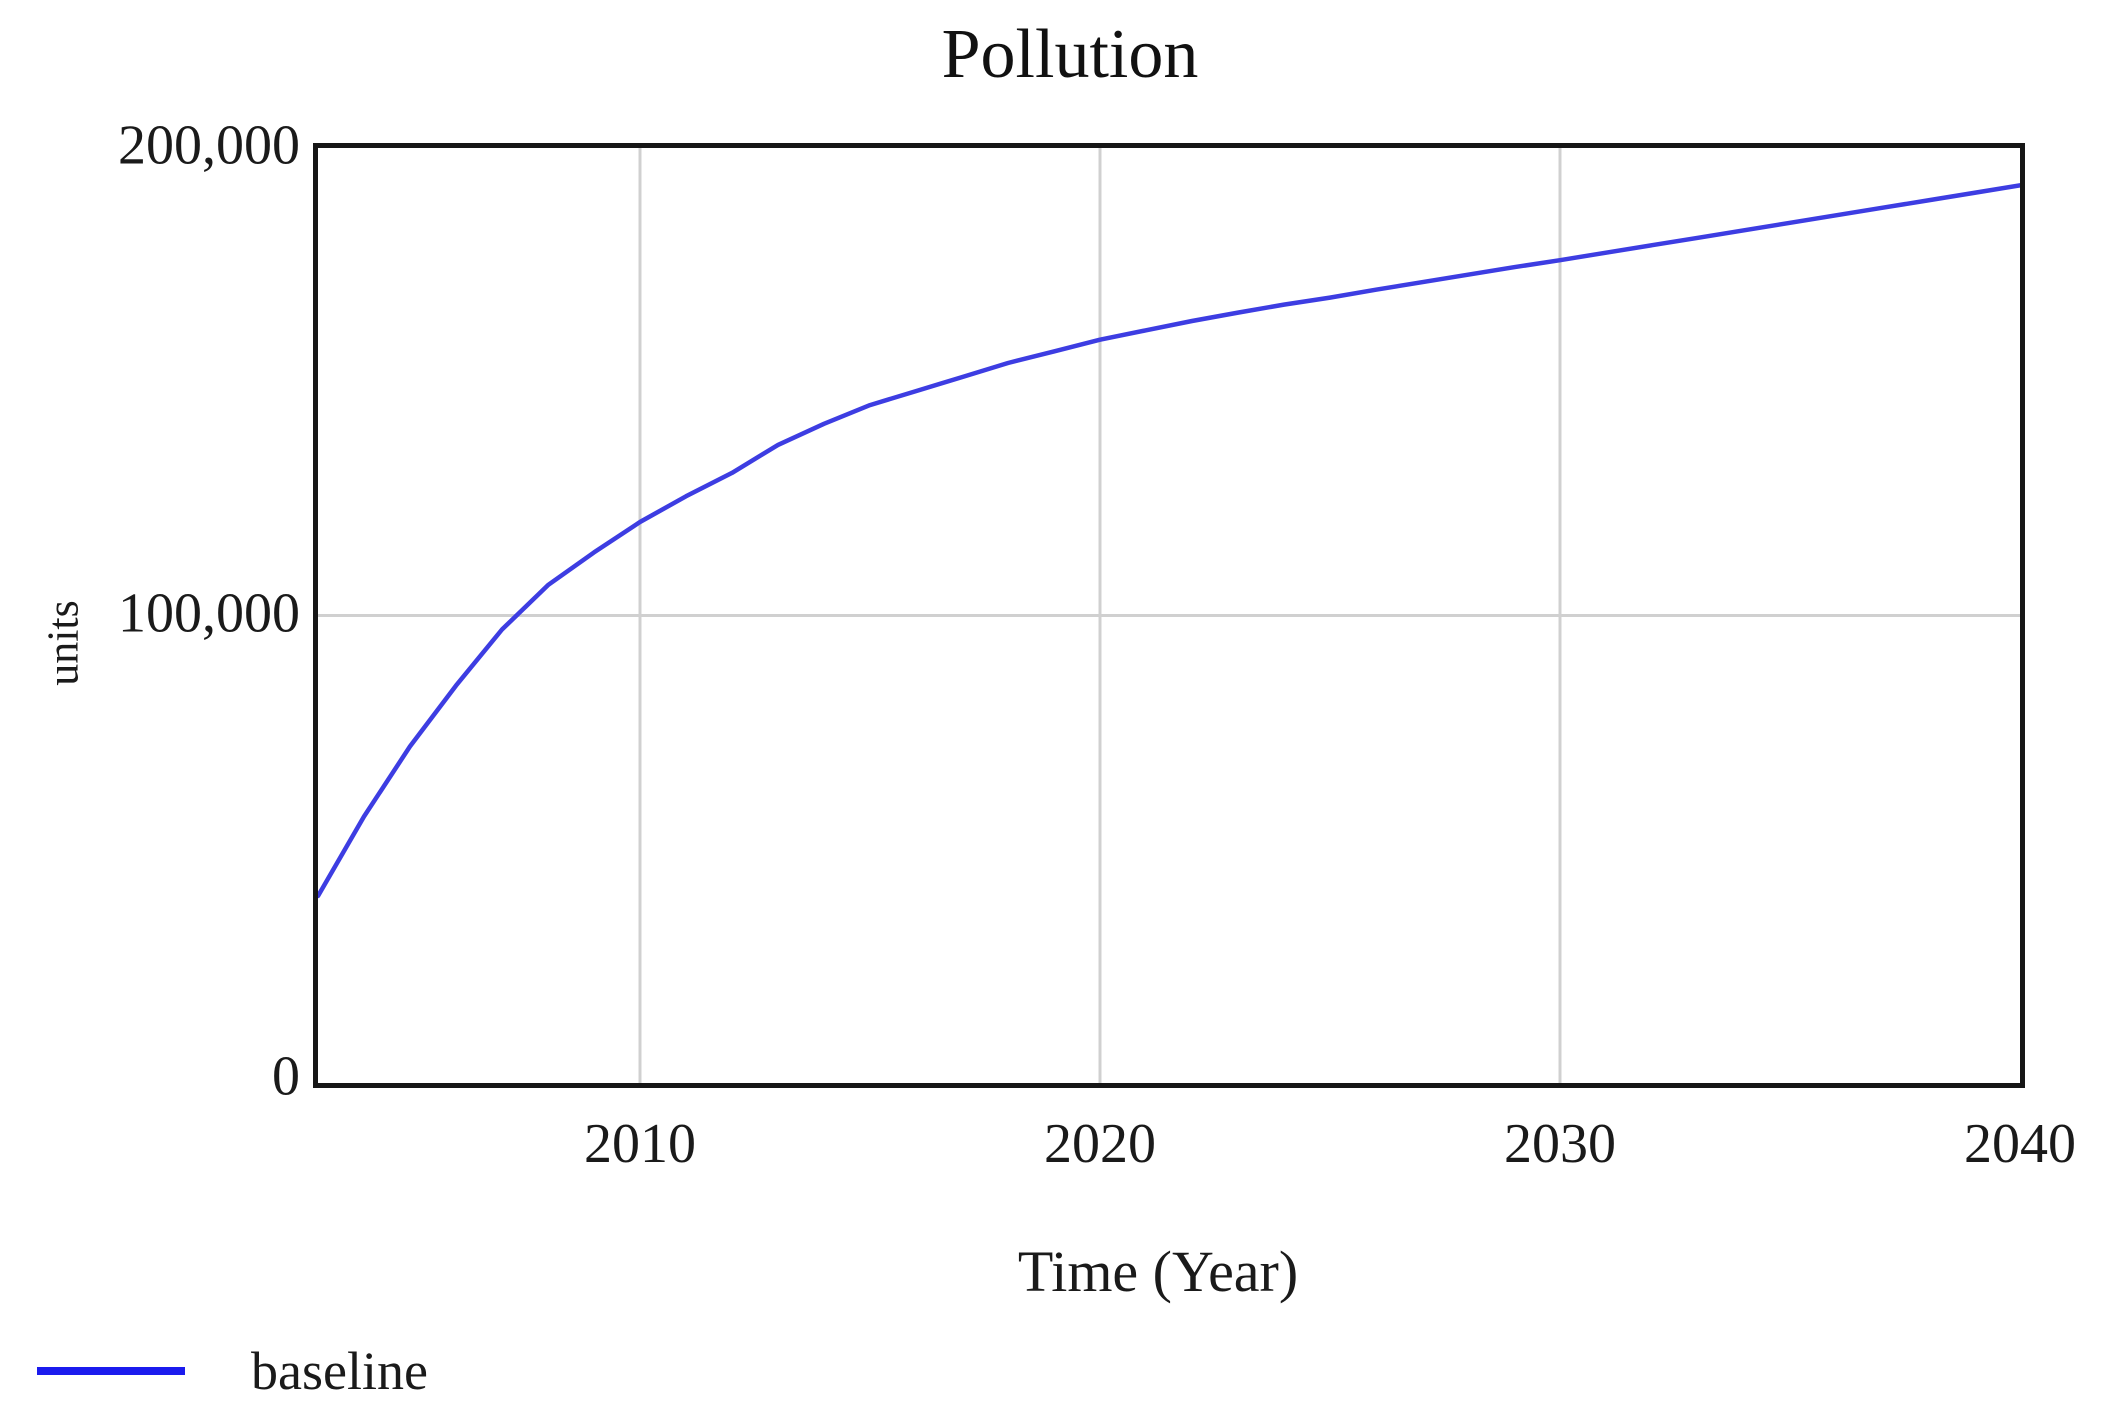  I want to click on x-tick-label-2040: 2040, so click(2020, 1144).